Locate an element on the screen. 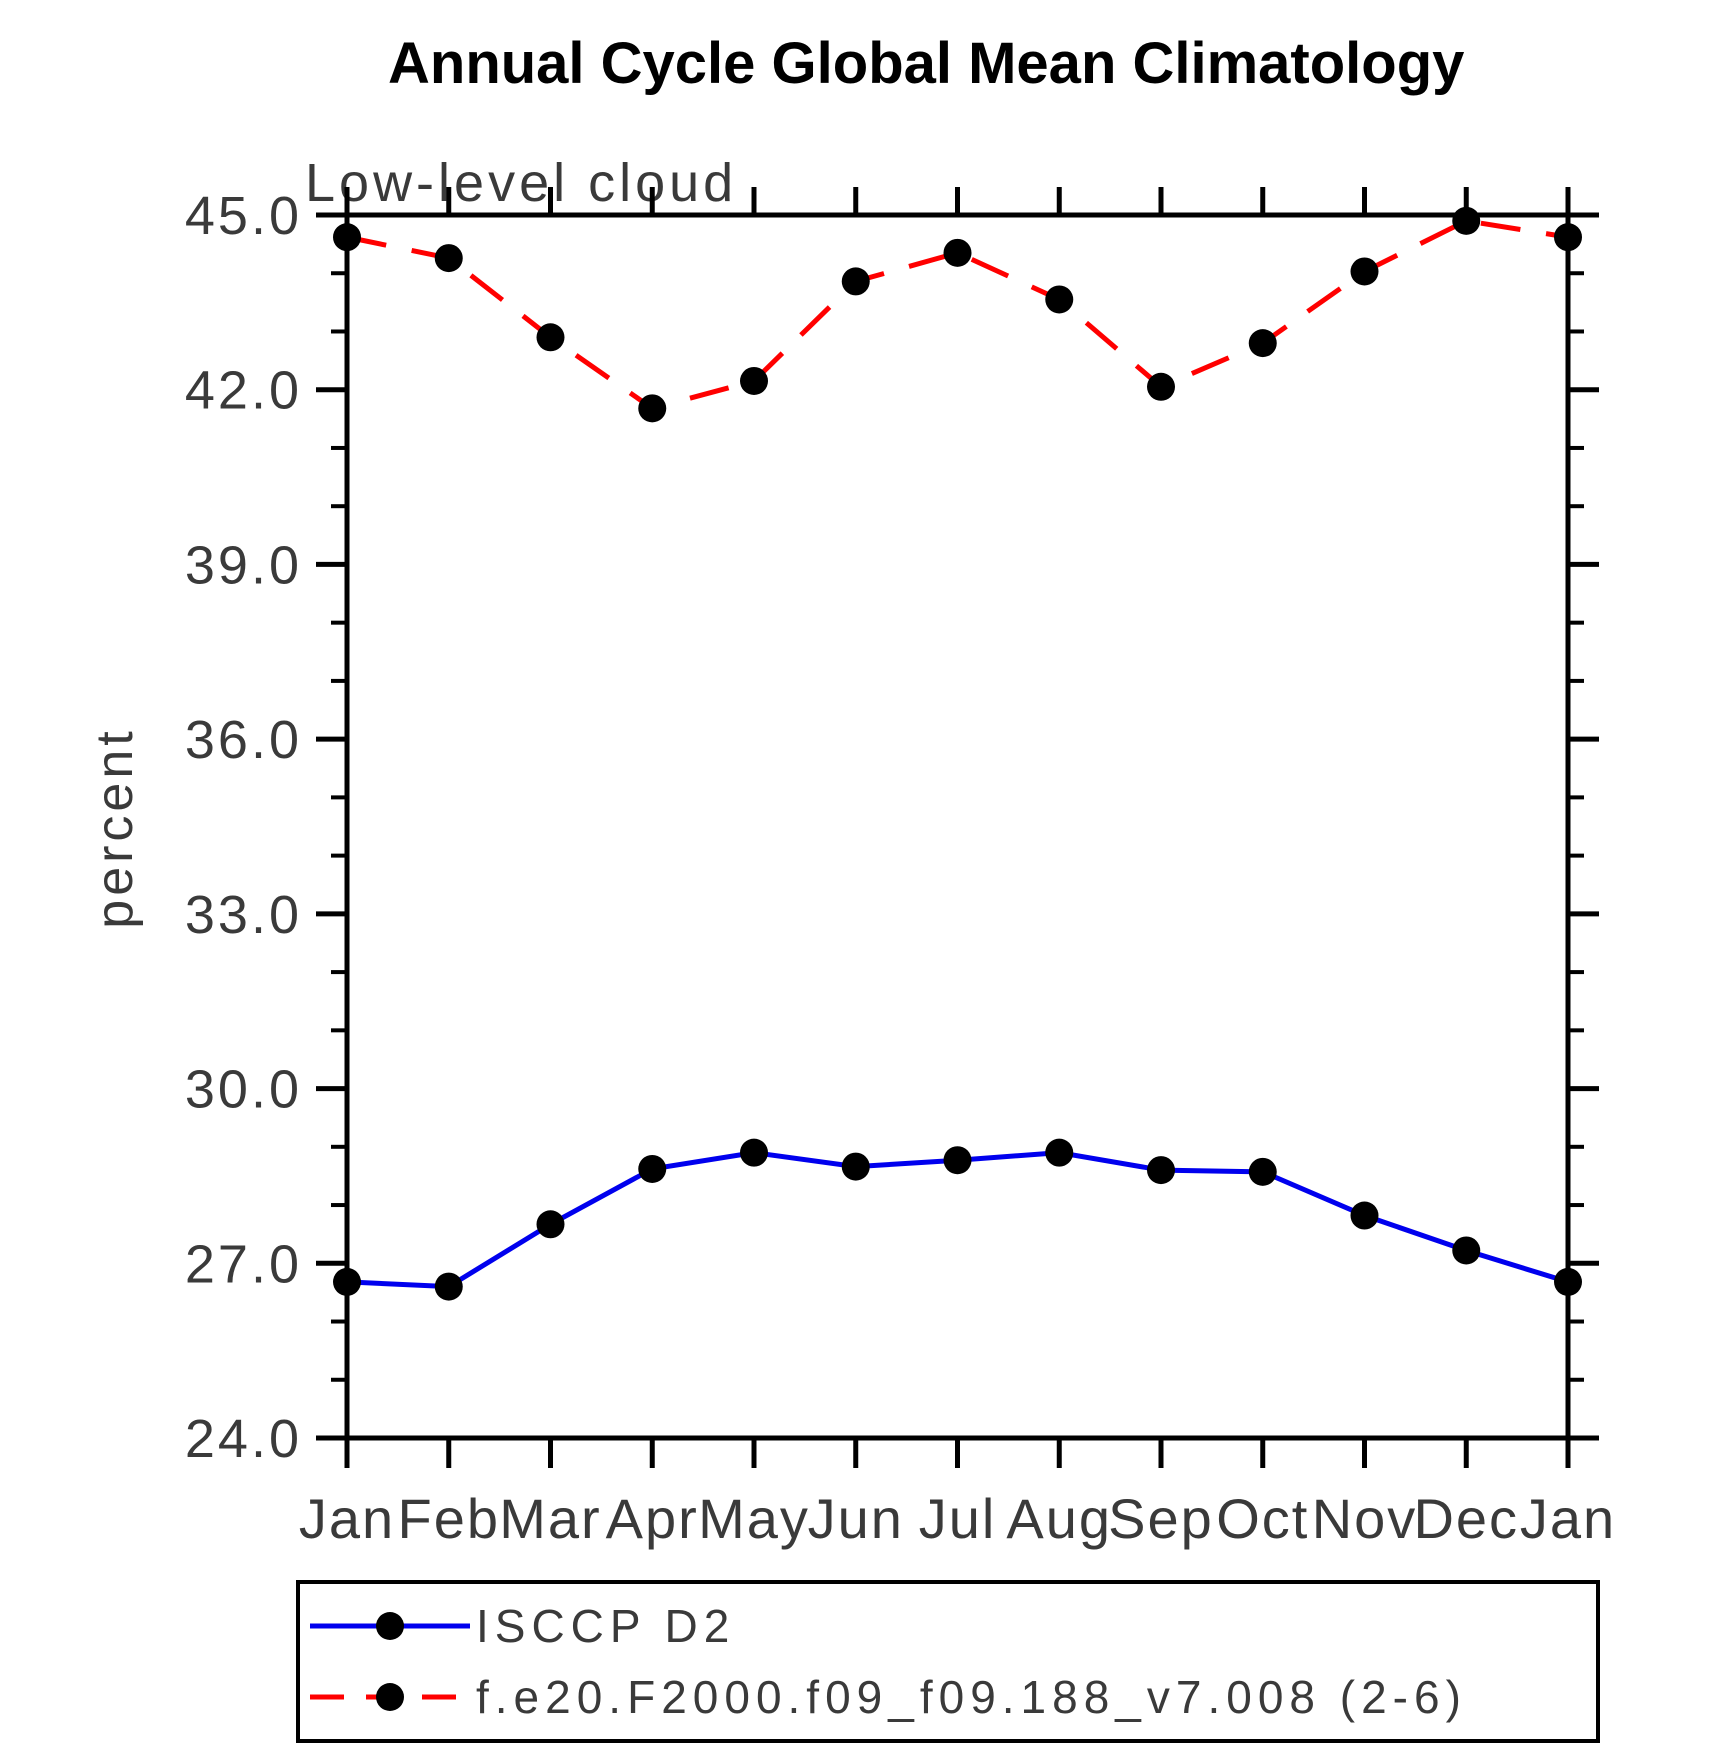 Image resolution: width=1710 pixels, height=1751 pixels. legend-line-sample-dashed is located at coordinates (390, 1697).